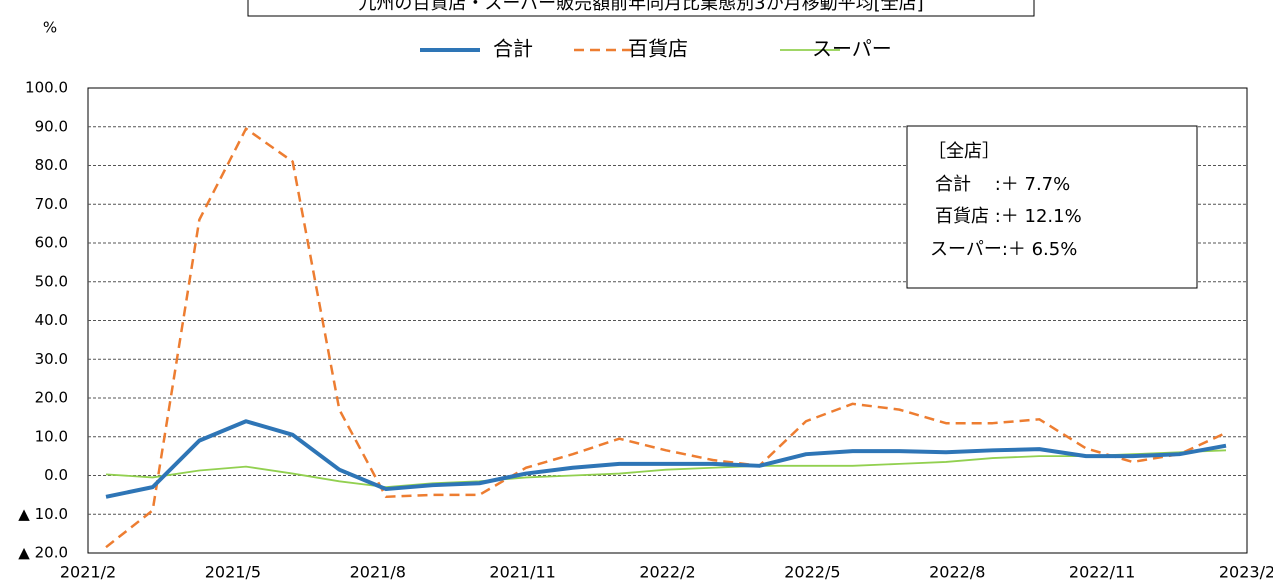 The image size is (1273, 585). I want to click on chart-title: 九州の百貨店・スーパー販売額前年同月比業態別3か月移動平均[全店], so click(640, 7).